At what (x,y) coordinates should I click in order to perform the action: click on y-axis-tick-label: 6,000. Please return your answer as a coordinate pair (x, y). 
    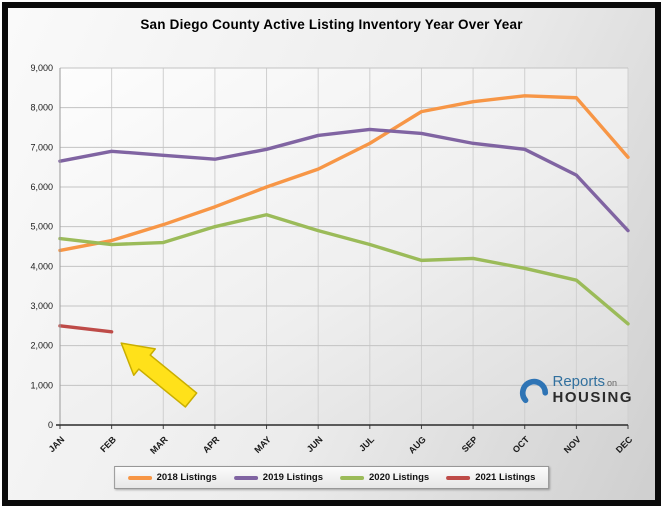
    Looking at the image, I should click on (41, 187).